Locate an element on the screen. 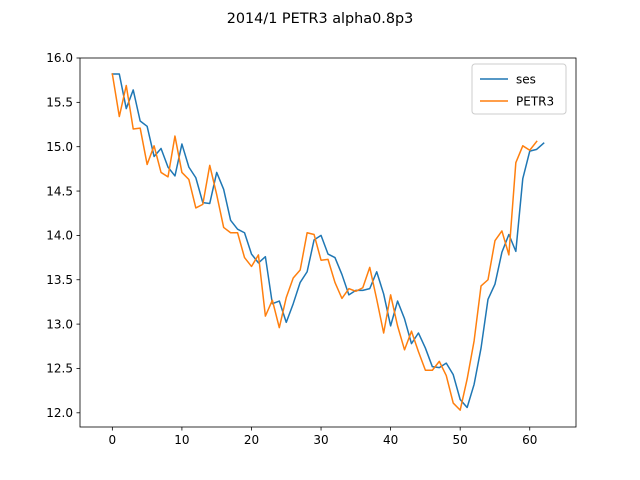 The width and height of the screenshot is (640, 480). legend-label-ses: ses is located at coordinates (526, 79).